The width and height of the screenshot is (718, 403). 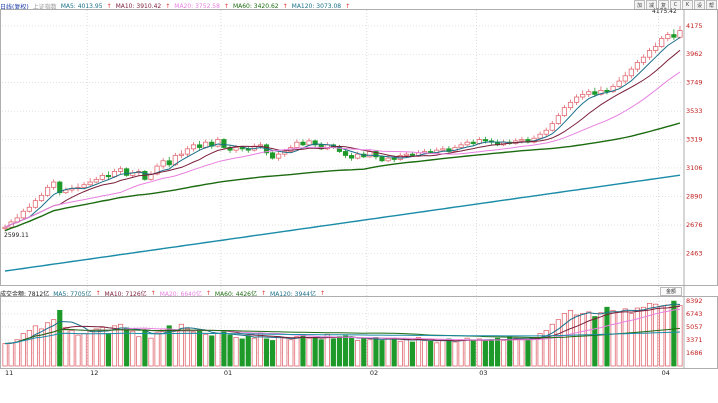 I want to click on price-tick-label: 3319, so click(x=694, y=140).